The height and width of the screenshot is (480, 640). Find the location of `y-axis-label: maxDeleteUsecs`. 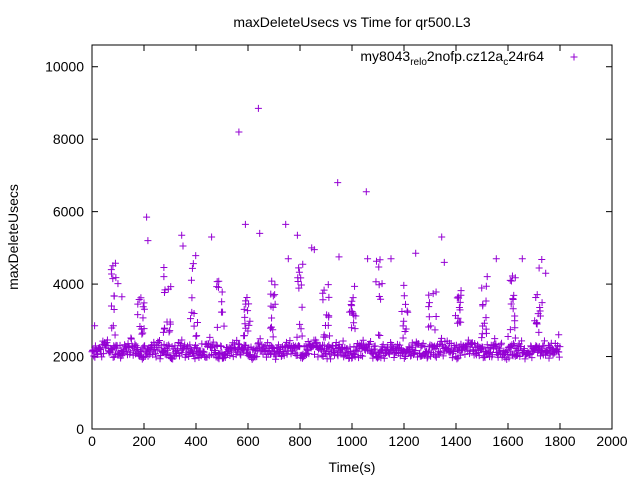

y-axis-label: maxDeleteUsecs is located at coordinates (13, 237).